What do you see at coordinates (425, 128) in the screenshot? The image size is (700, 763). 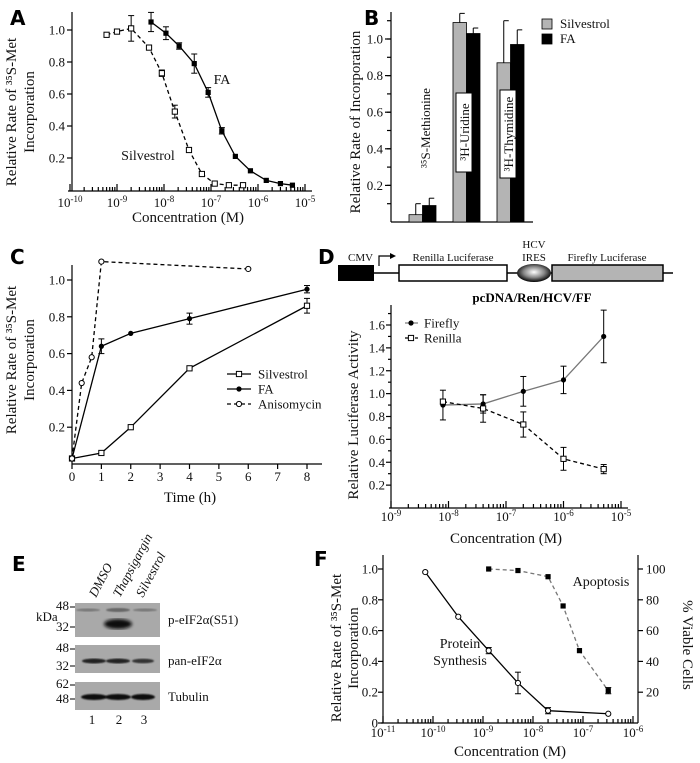 I see `category-label: ³⁵S-Methionine` at bounding box center [425, 128].